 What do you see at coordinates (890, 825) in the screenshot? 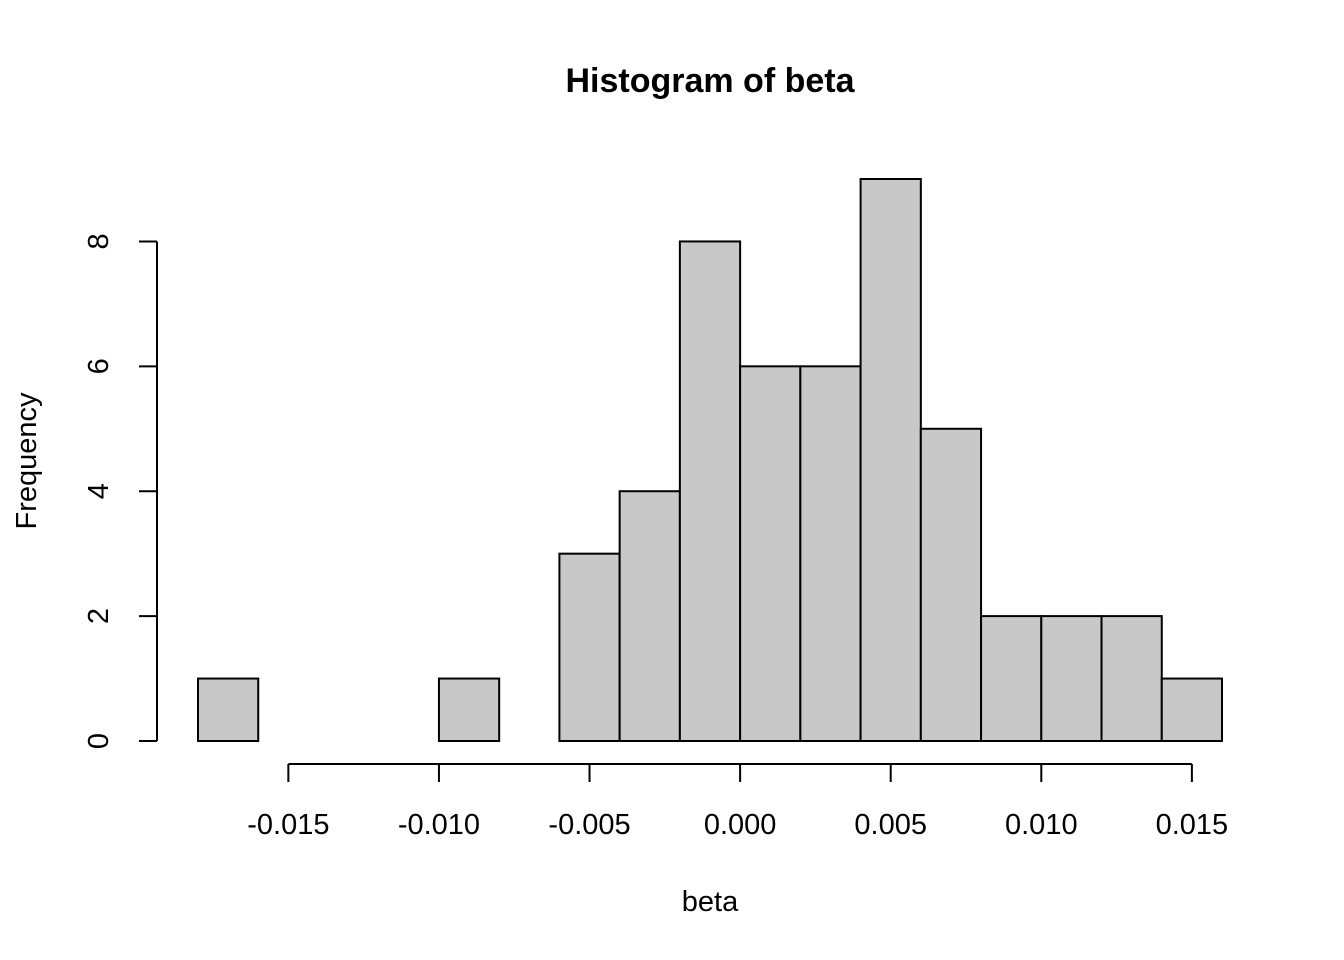
I see `x-tick-label: 0.005` at bounding box center [890, 825].